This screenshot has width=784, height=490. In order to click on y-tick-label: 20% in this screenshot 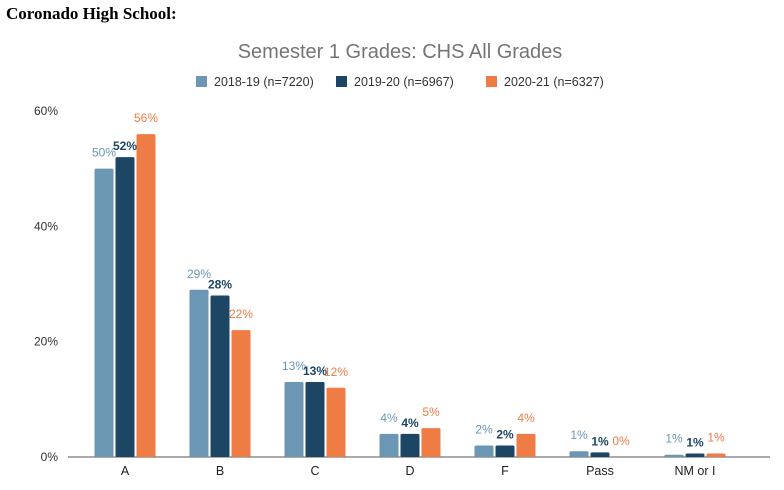, I will do `click(46, 342)`.